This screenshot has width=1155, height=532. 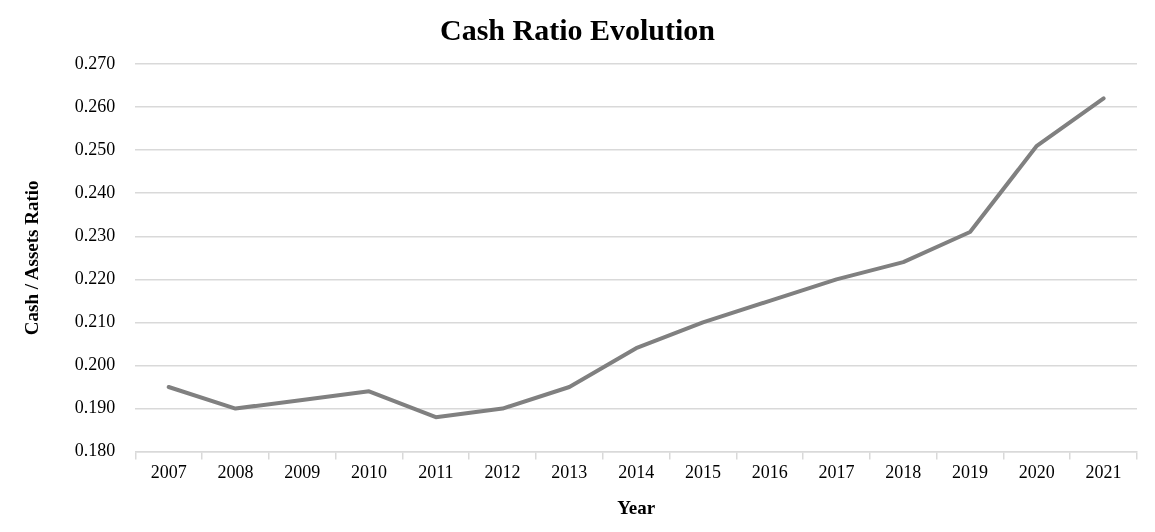 What do you see at coordinates (436, 472) in the screenshot?
I see `x-tick-label: 2011` at bounding box center [436, 472].